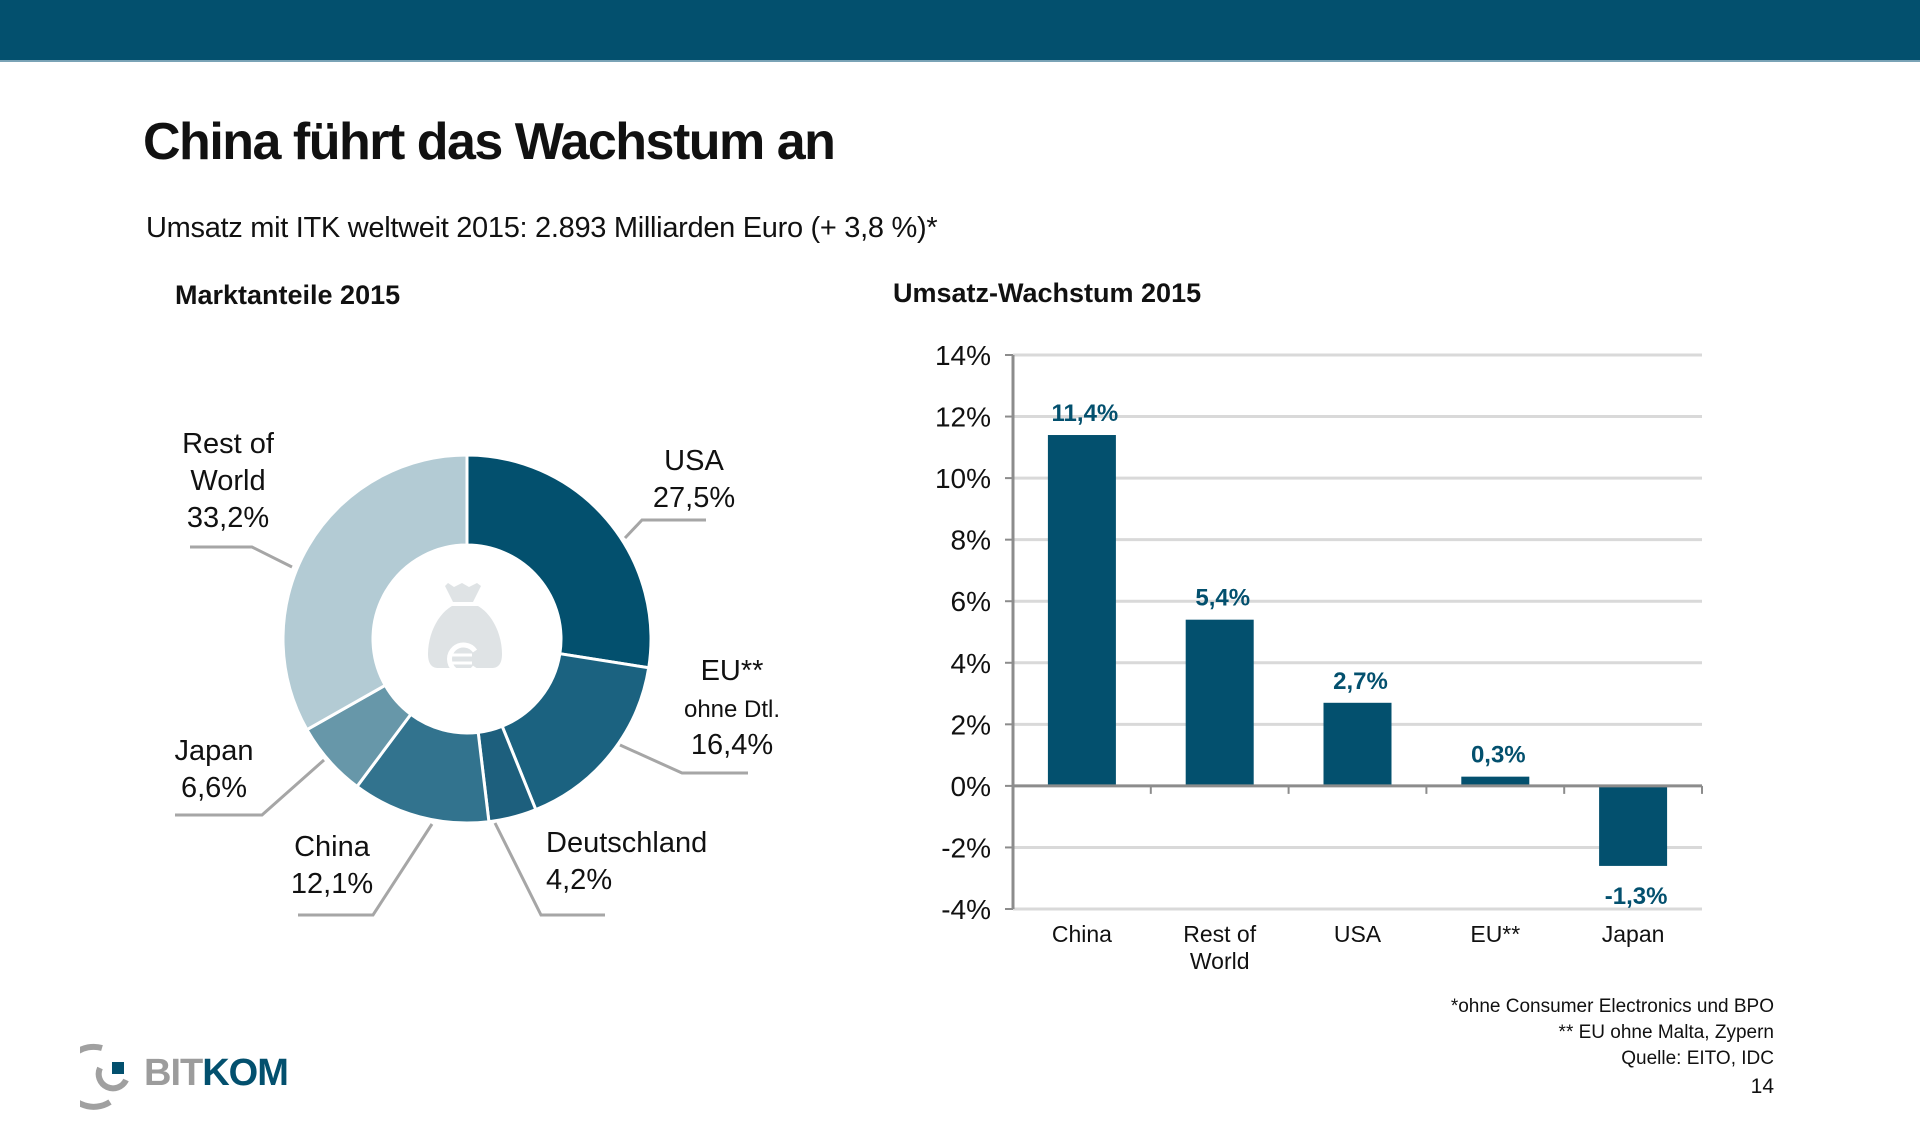  What do you see at coordinates (214, 788) in the screenshot?
I see `donut-data-label: 6,6%` at bounding box center [214, 788].